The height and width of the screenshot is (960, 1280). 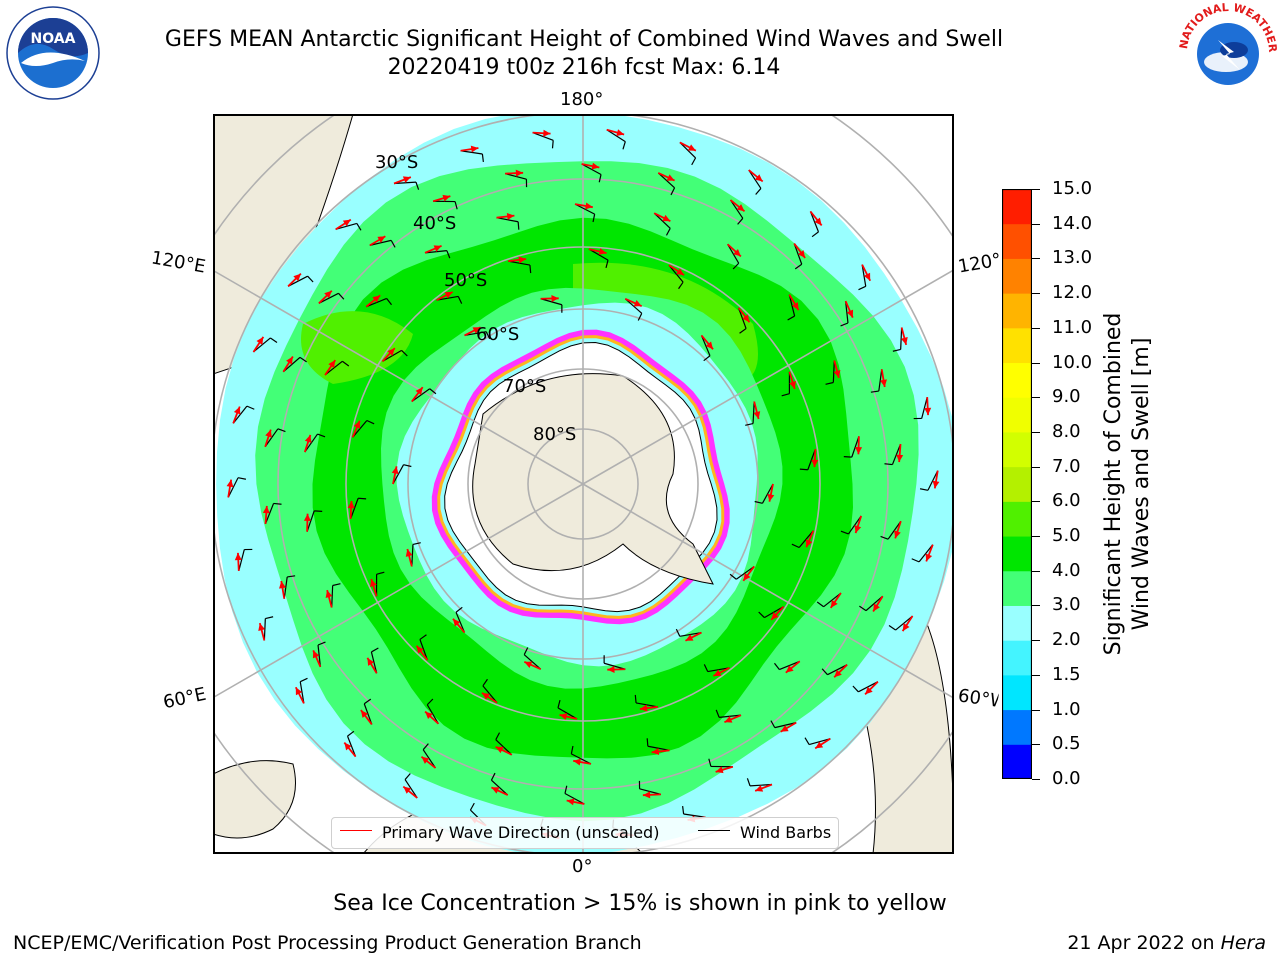 I want to click on lat-label-80s: 80°S, so click(x=555, y=434).